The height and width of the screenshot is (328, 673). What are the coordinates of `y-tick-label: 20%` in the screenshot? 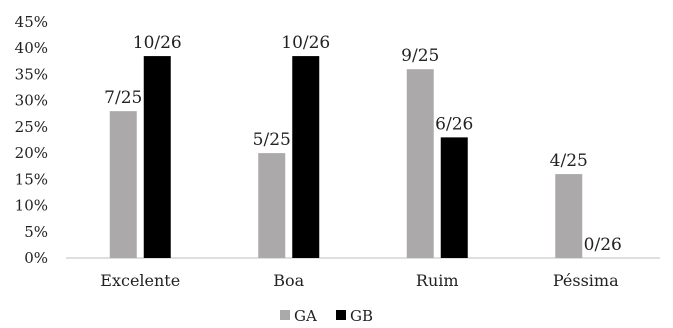 It's located at (31, 153).